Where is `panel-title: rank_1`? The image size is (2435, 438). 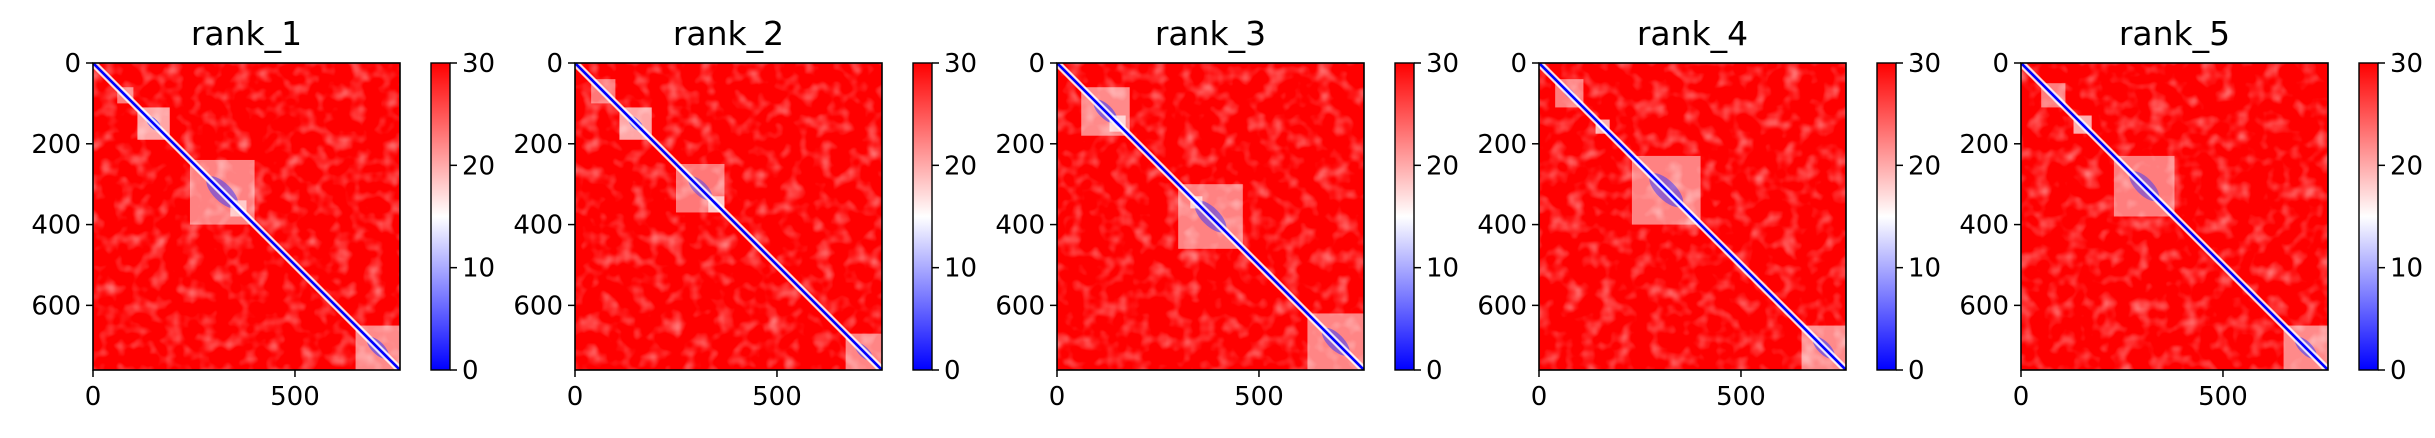 panel-title: rank_1 is located at coordinates (246, 33).